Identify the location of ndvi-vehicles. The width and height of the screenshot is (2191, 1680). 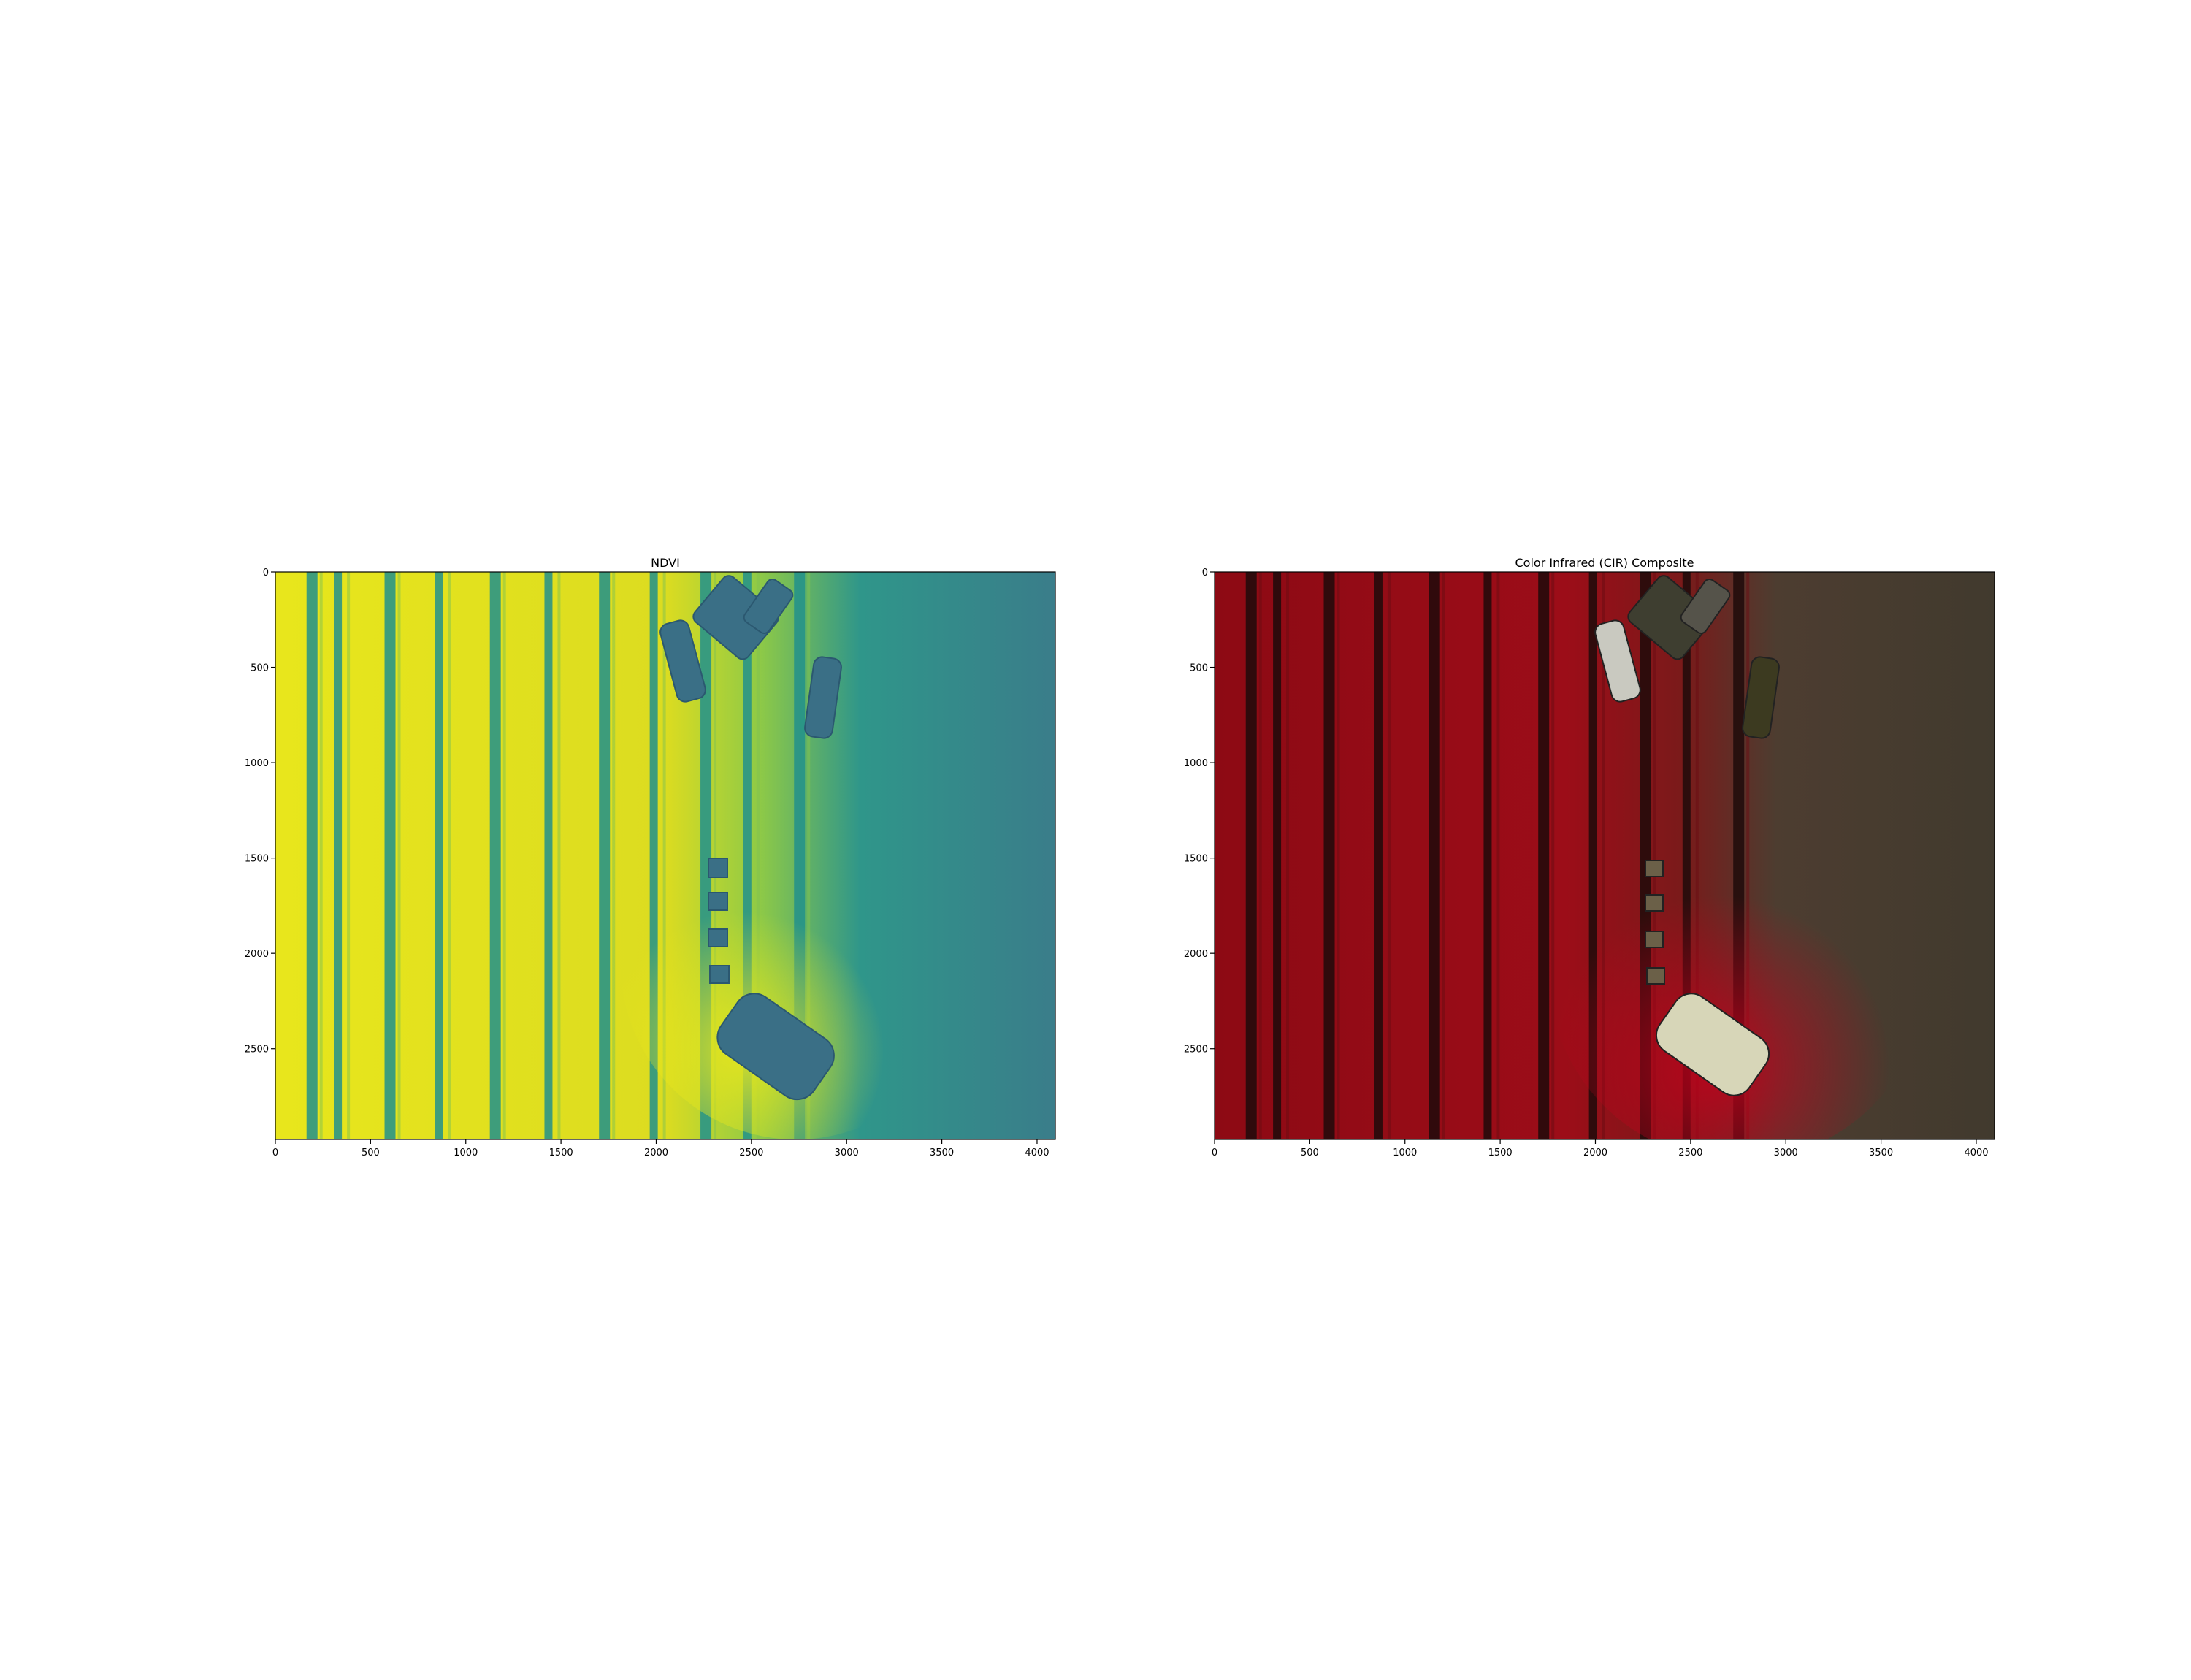
(750, 838).